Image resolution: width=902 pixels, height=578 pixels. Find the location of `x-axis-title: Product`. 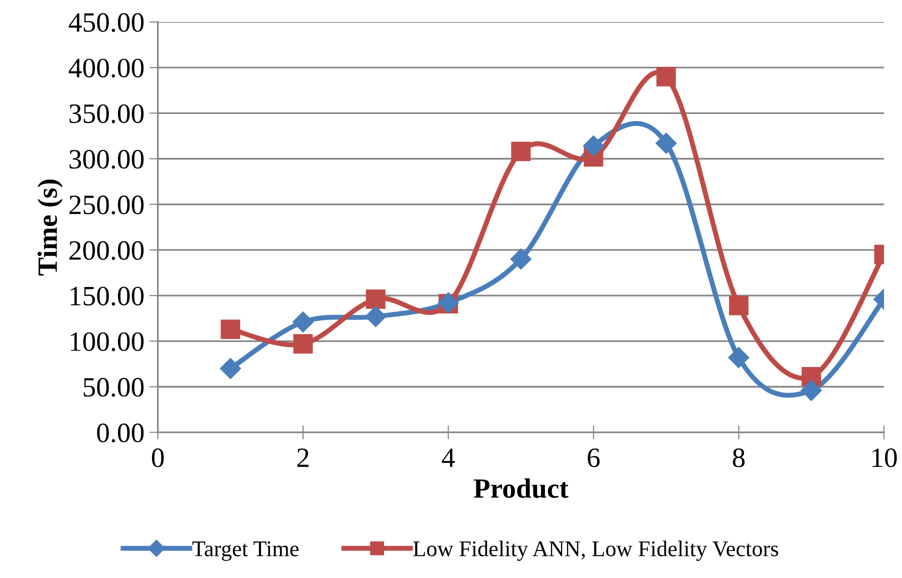

x-axis-title: Product is located at coordinates (521, 488).